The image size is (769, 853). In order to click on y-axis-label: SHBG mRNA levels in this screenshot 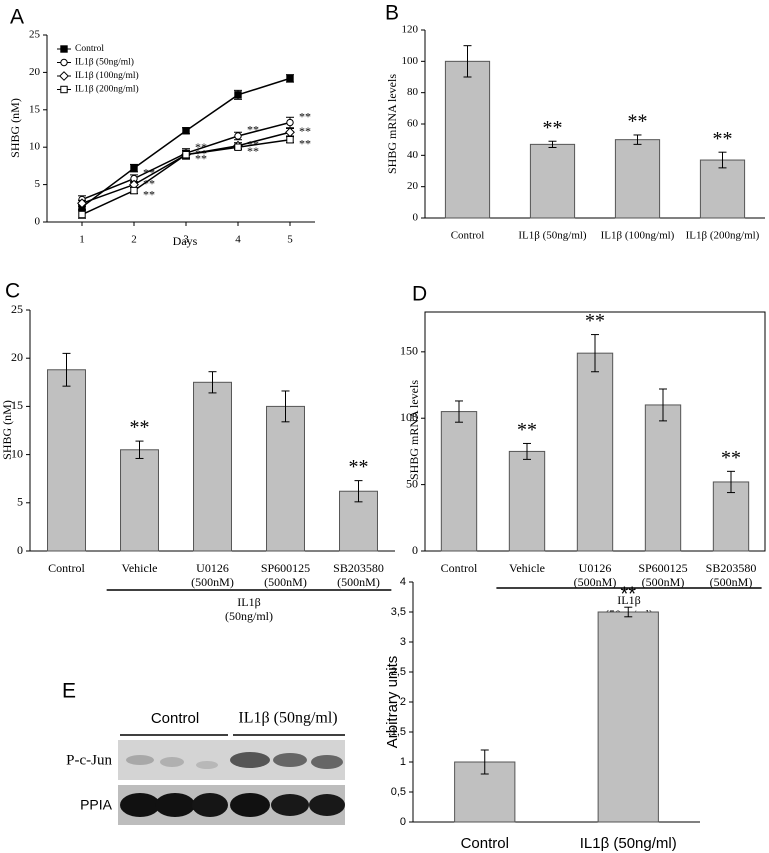, I will do `click(414, 430)`.